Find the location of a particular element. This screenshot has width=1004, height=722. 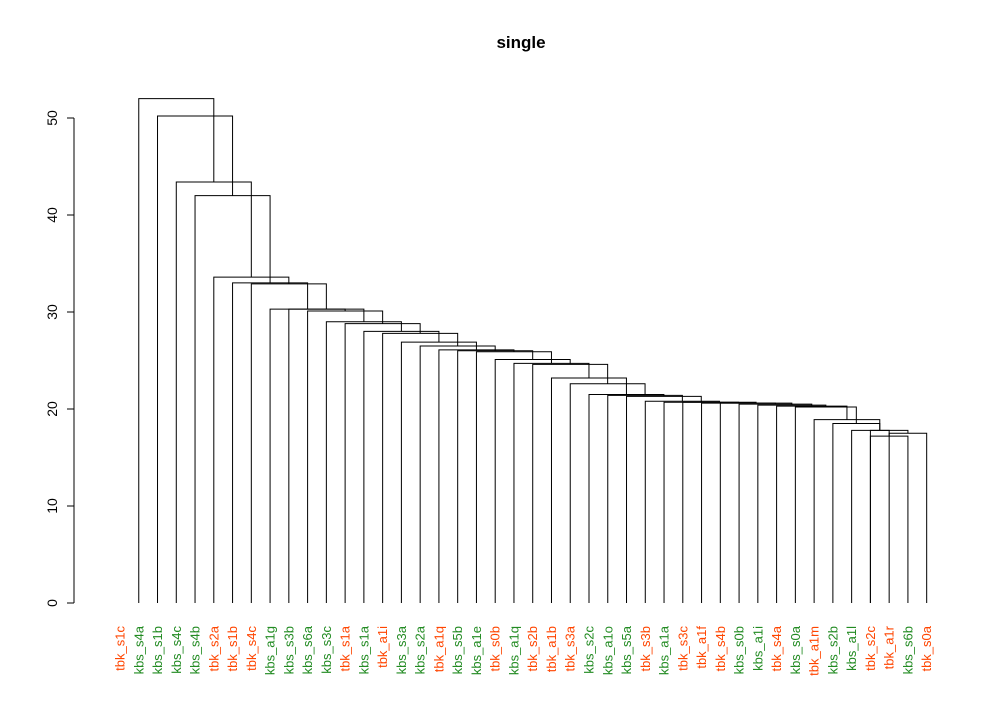

leaf-label: kbs_s1a is located at coordinates (363, 649).